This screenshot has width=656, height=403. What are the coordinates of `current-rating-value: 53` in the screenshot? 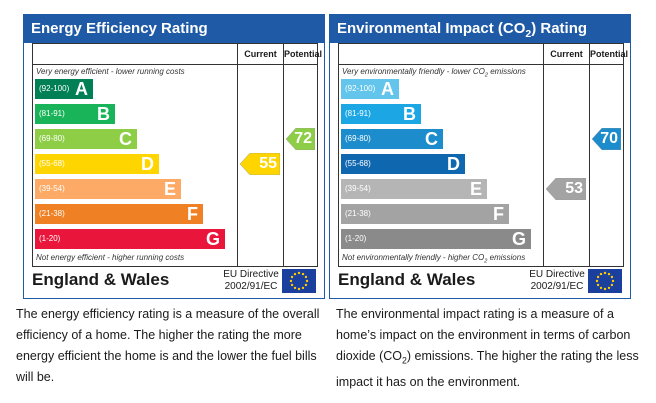 It's located at (574, 188).